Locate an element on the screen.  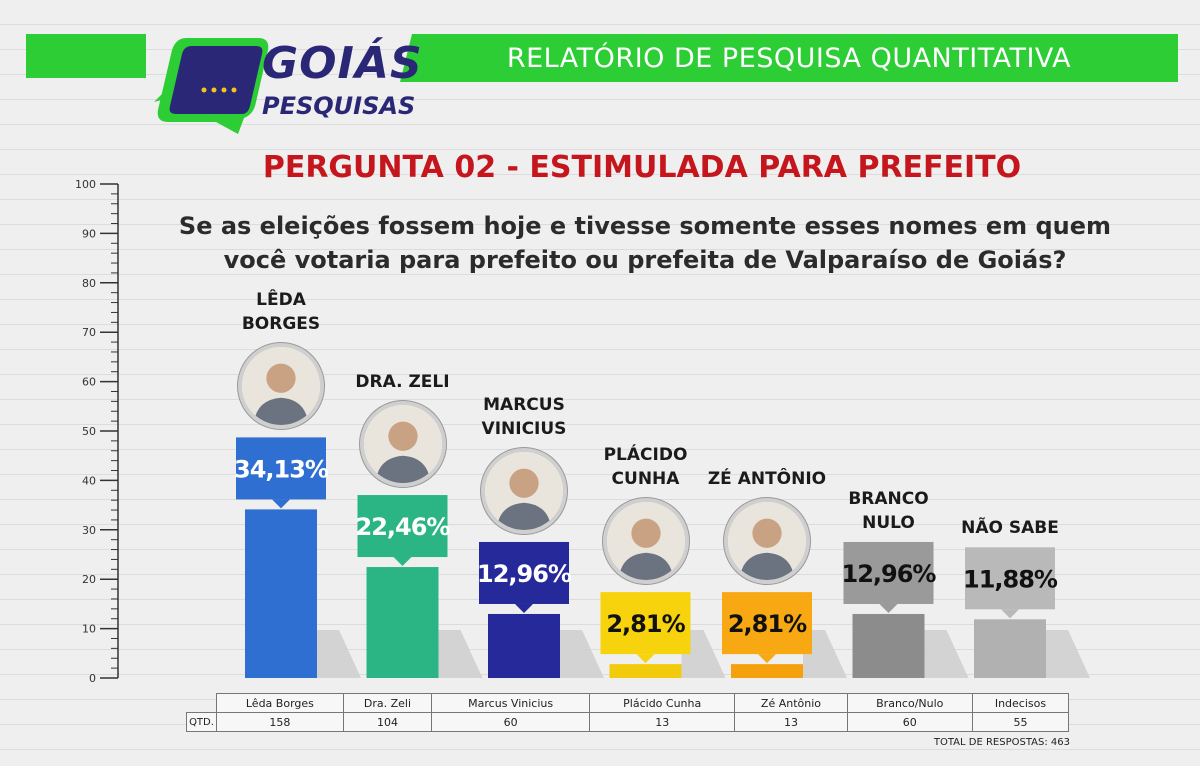
y-tick-label: 10 is located at coordinates (89, 629).